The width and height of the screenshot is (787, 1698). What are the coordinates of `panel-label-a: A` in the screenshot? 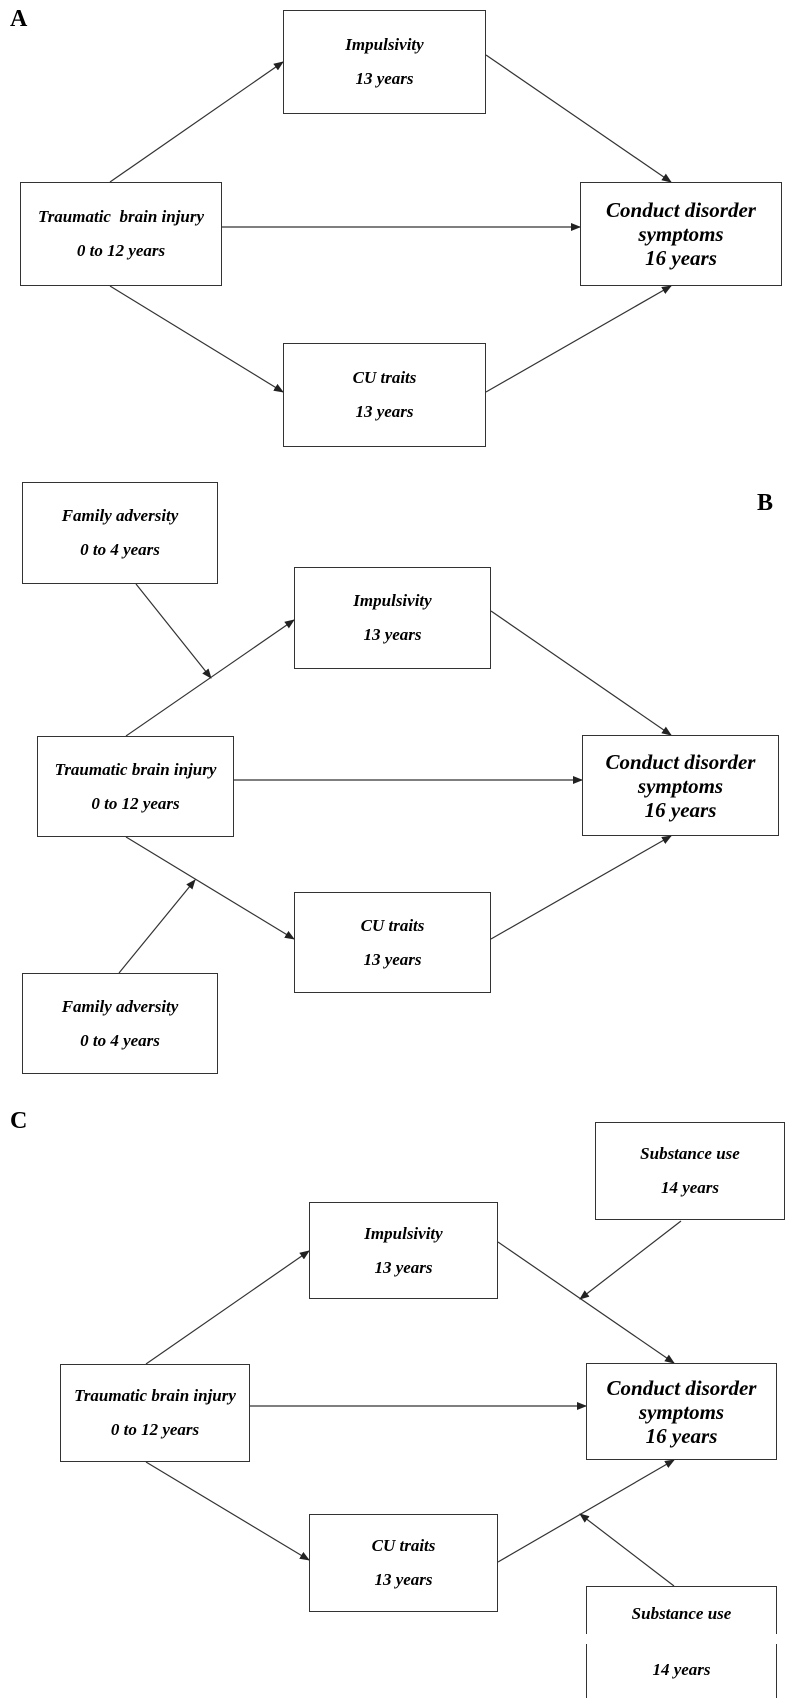 It's located at (19, 19).